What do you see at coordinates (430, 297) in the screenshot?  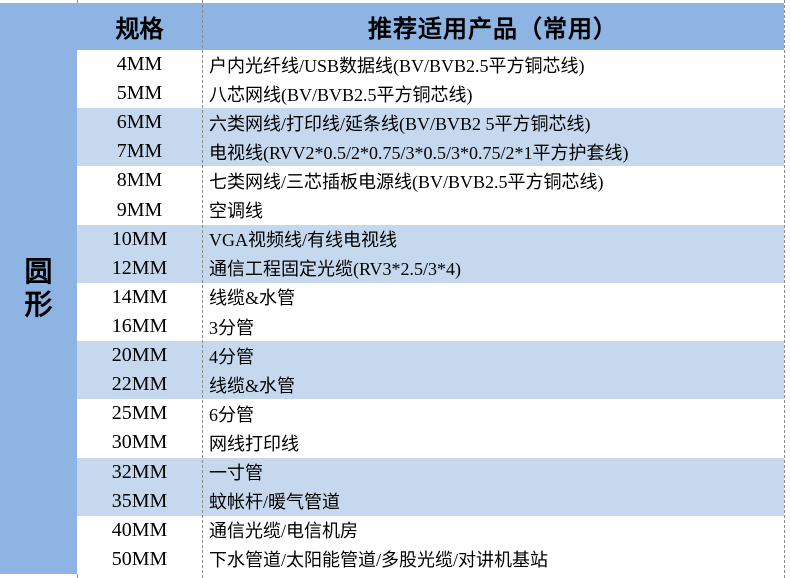 I see `table-row: 14MM 线缆&水管` at bounding box center [430, 297].